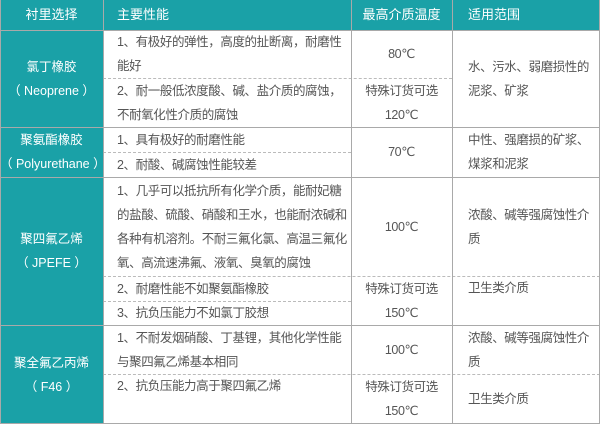 This screenshot has height=427, width=600. I want to click on temp-special: 特殊订货可选 120℃, so click(401, 102).